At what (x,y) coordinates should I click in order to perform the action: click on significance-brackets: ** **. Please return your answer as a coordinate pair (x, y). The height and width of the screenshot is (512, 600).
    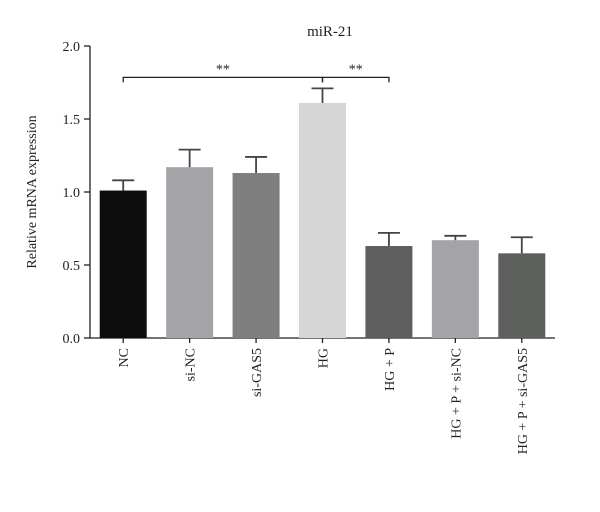
    Looking at the image, I should click on (256, 72).